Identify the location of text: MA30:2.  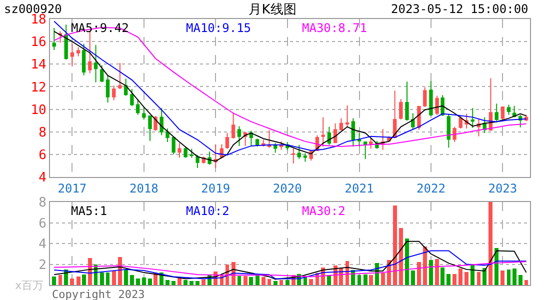
(324, 211).